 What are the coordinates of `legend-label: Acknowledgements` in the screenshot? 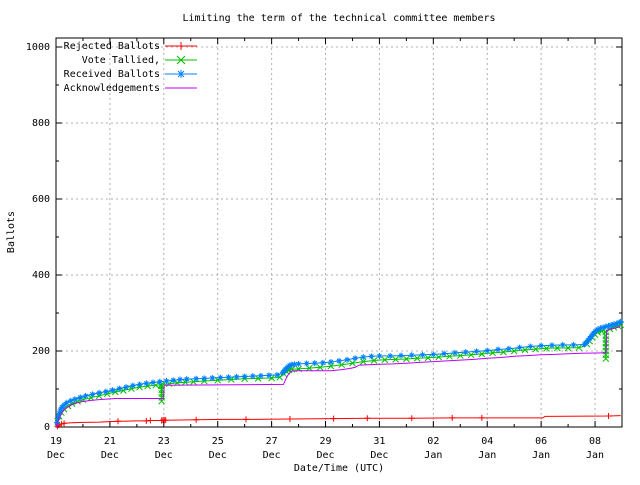 It's located at (112, 88).